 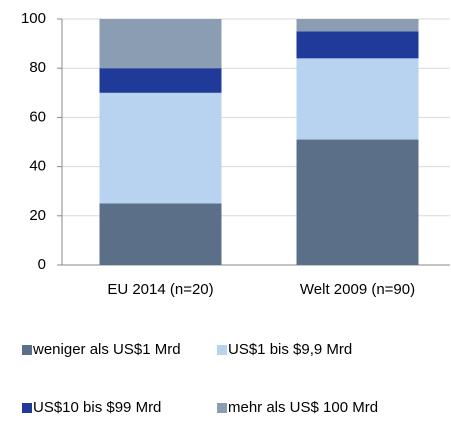 What do you see at coordinates (42, 264) in the screenshot?
I see `y-tick-label: 0` at bounding box center [42, 264].